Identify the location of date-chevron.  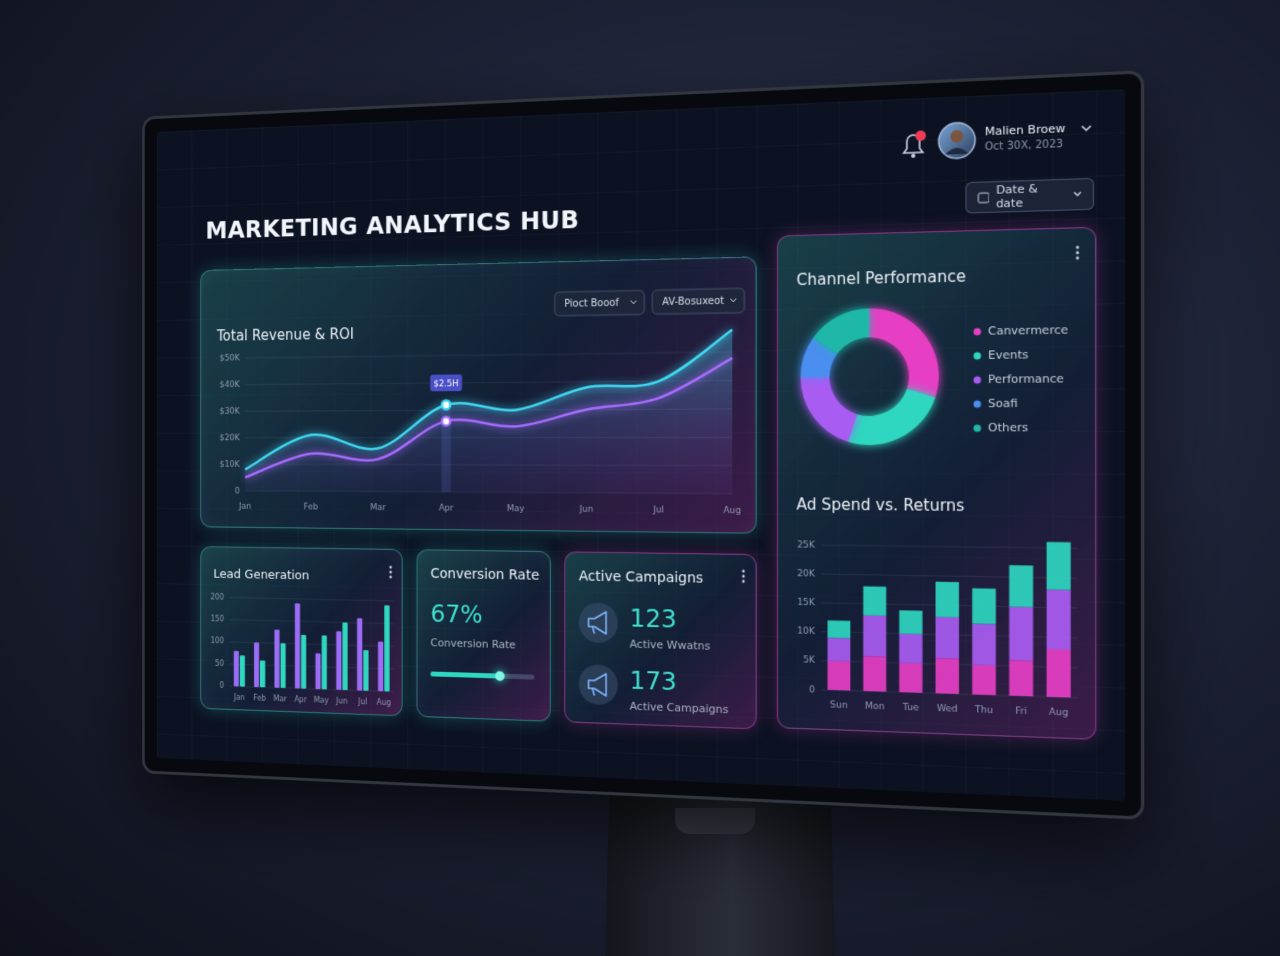
(1076, 194).